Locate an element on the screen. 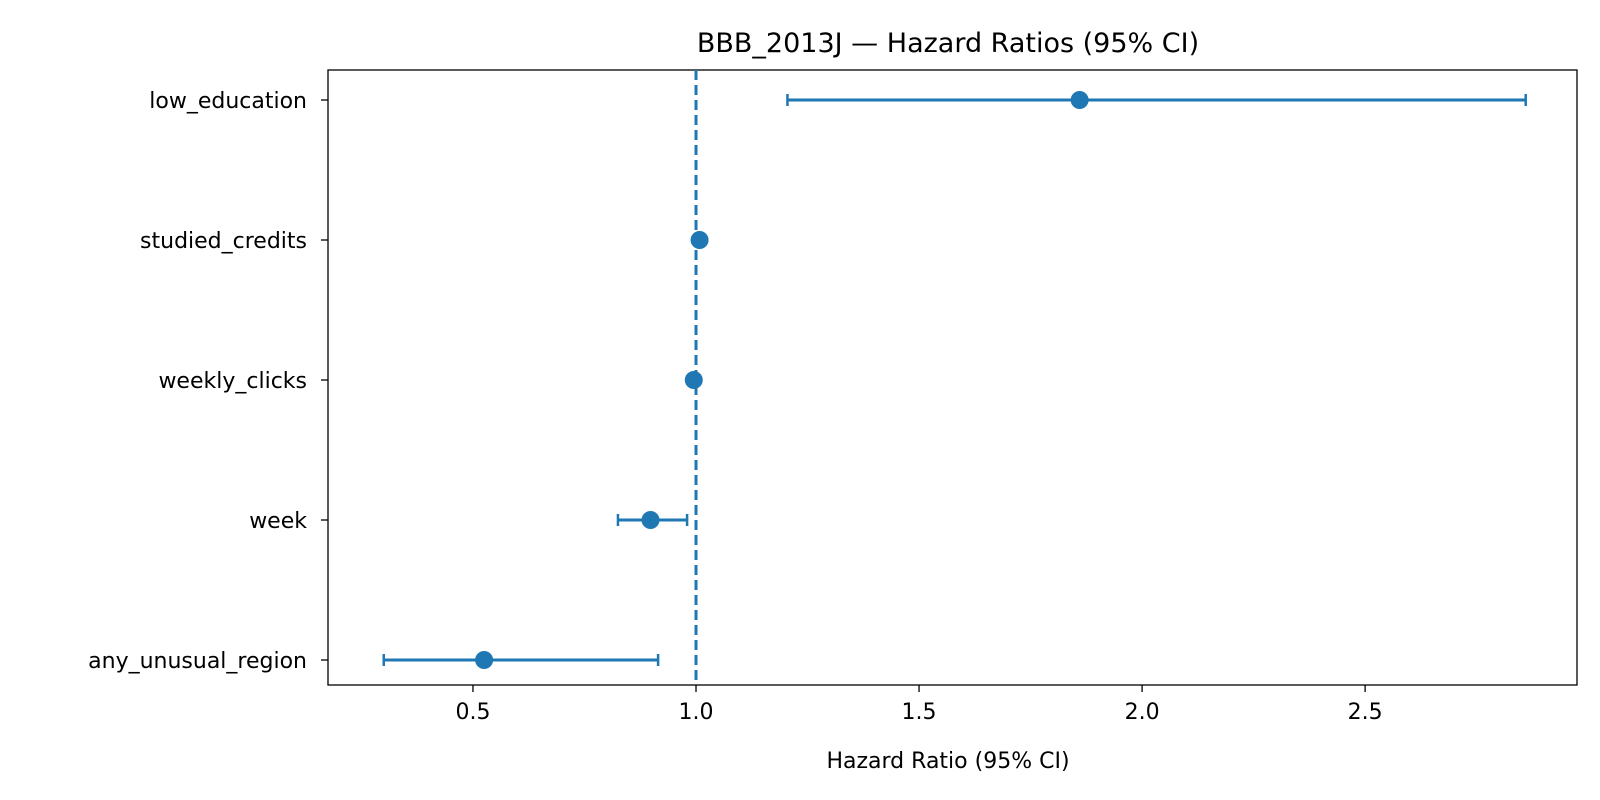 The image size is (1600, 800). x-tick-label: 2.0 is located at coordinates (1142, 712).